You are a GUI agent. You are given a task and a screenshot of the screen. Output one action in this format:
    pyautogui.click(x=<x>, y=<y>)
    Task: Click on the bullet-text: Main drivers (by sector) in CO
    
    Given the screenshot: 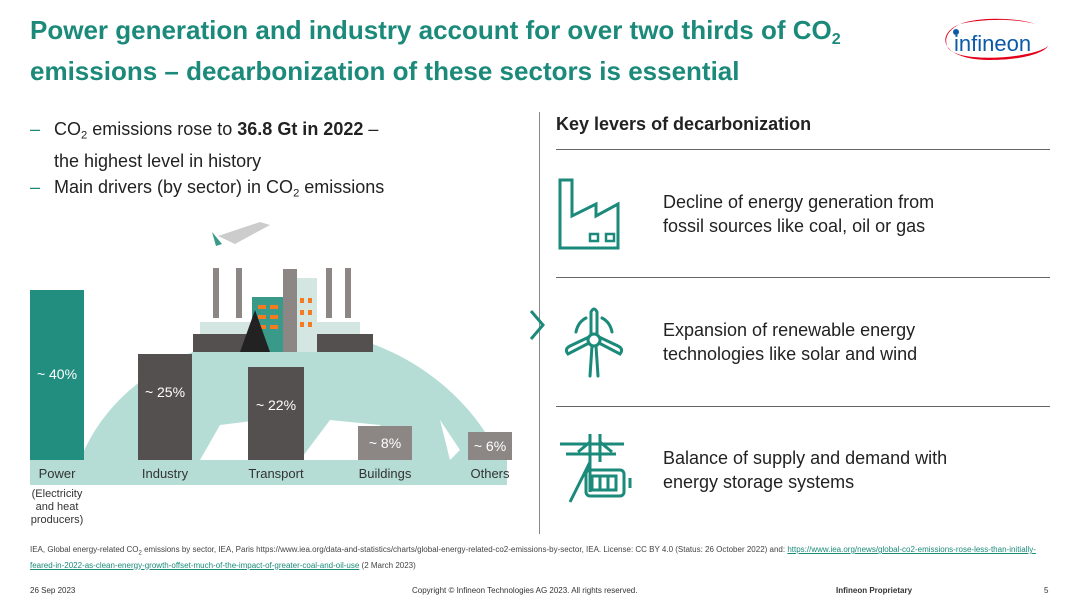 What is the action you would take?
    pyautogui.click(x=174, y=187)
    